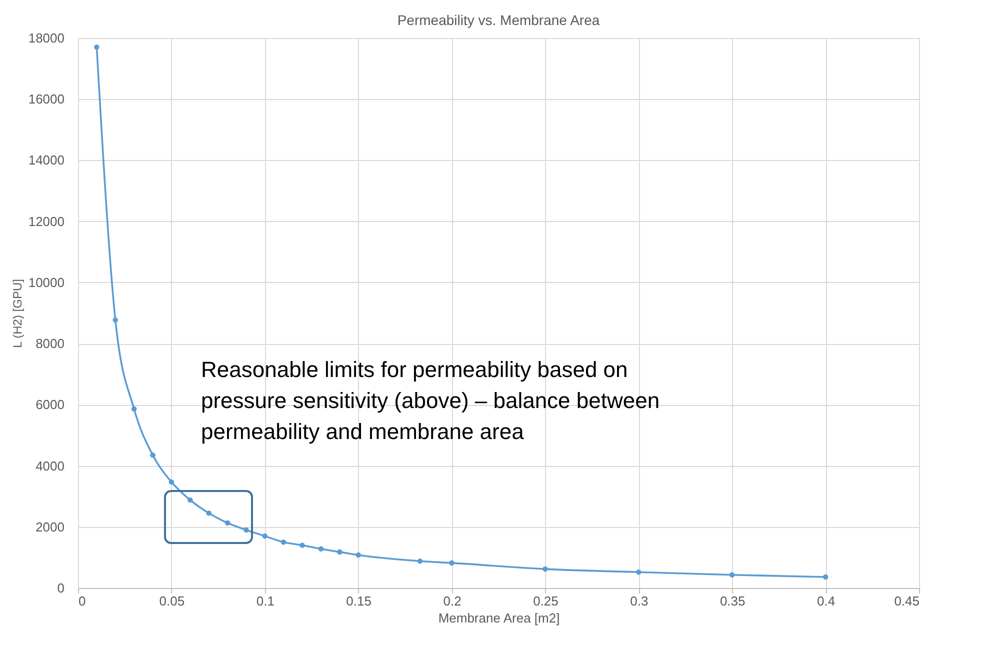 This screenshot has width=992, height=671. What do you see at coordinates (46, 99) in the screenshot?
I see `y-tick-label: 16000` at bounding box center [46, 99].